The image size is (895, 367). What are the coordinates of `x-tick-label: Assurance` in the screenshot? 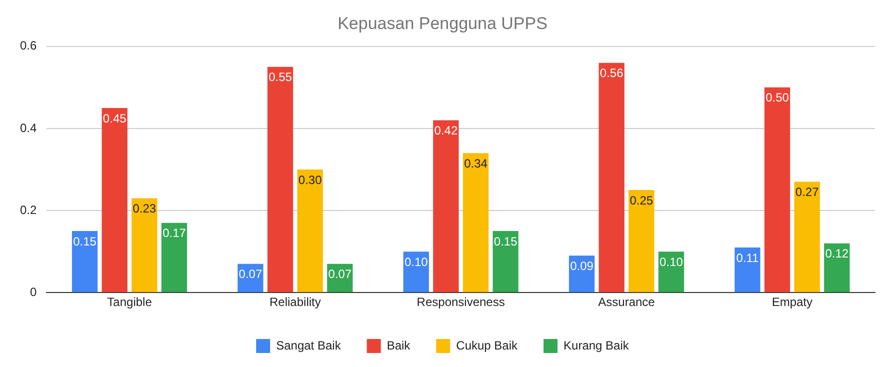 It's located at (627, 302).